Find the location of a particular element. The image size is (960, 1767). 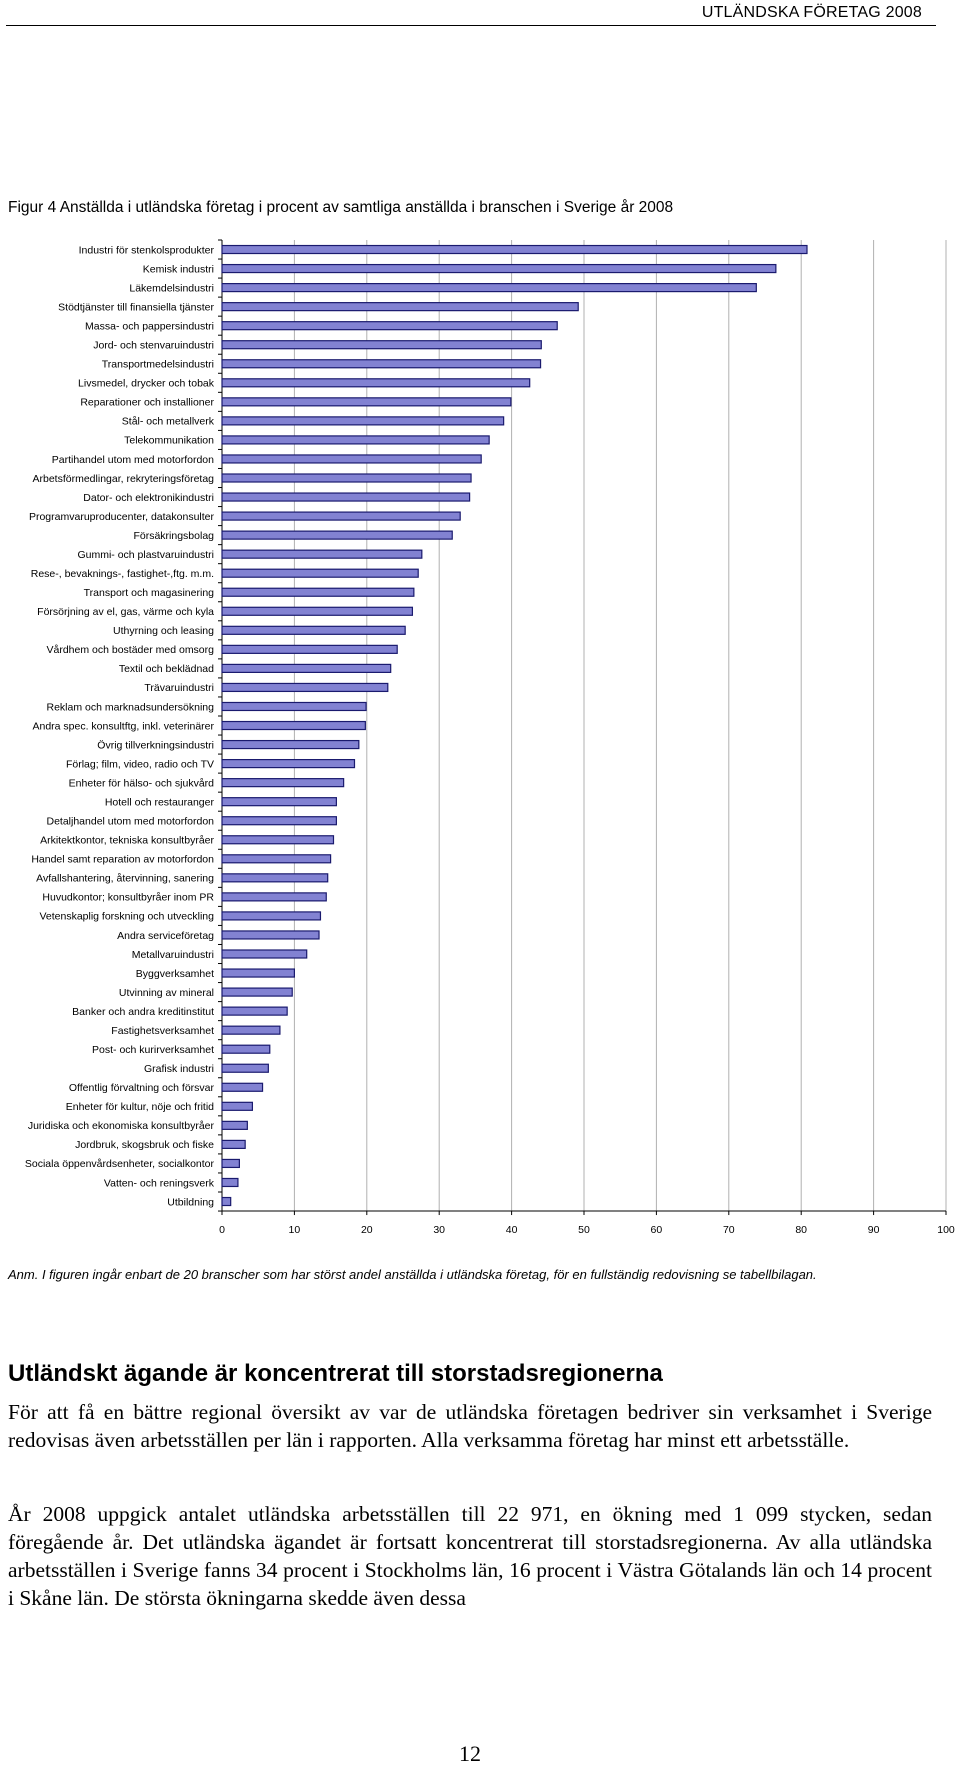

x-tick-label: 10 is located at coordinates (295, 1230).